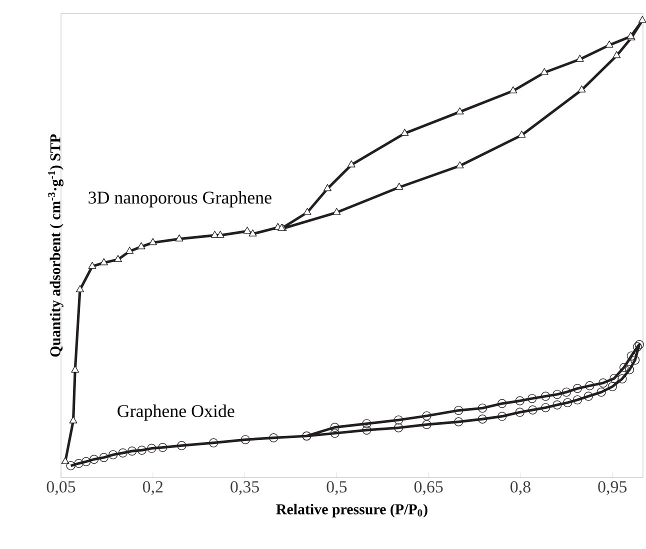 Image resolution: width=646 pixels, height=549 pixels. What do you see at coordinates (336, 488) in the screenshot?
I see `x-tick-label: 0,5` at bounding box center [336, 488].